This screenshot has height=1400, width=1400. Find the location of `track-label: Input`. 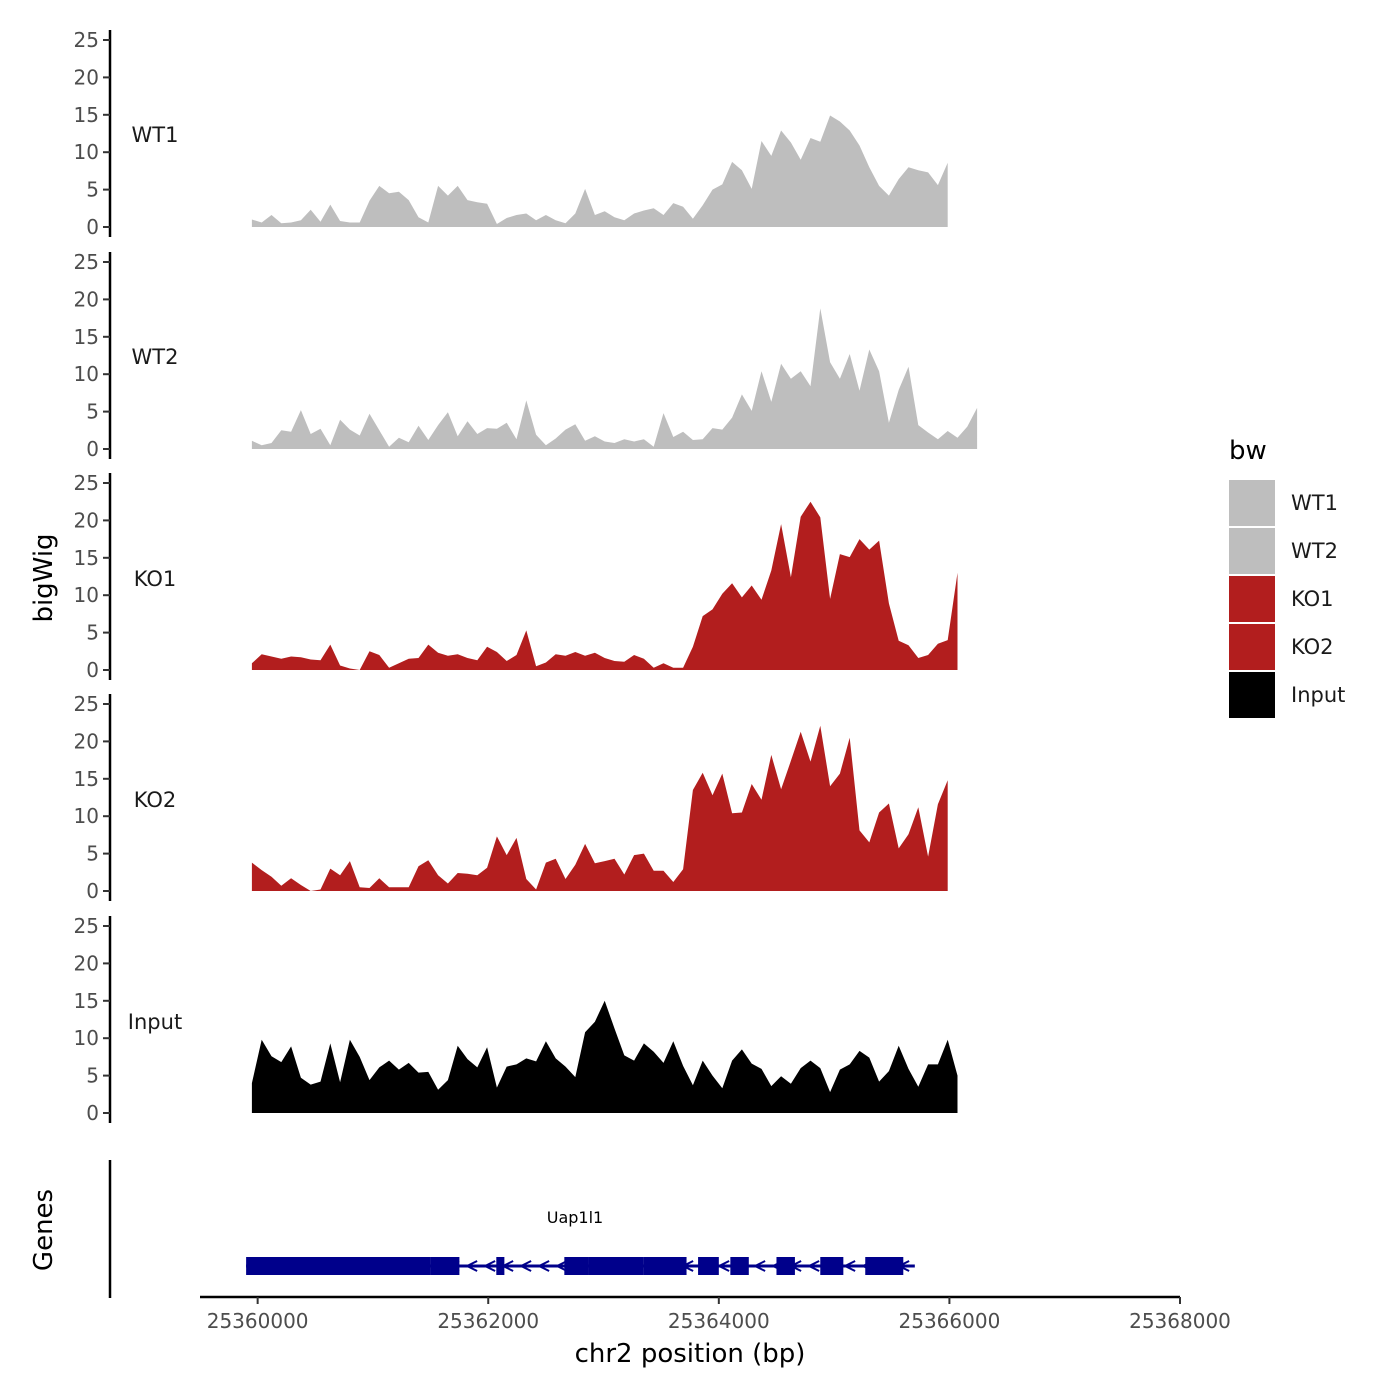

track-label: Input is located at coordinates (155, 1022).